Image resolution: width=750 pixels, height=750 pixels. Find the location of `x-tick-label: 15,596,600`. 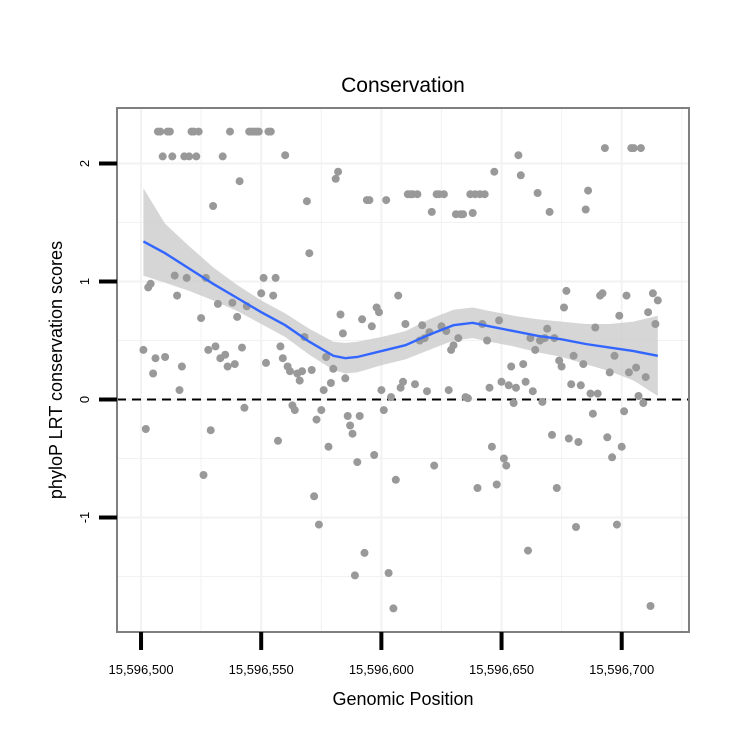

x-tick-label: 15,596,600 is located at coordinates (381, 669).